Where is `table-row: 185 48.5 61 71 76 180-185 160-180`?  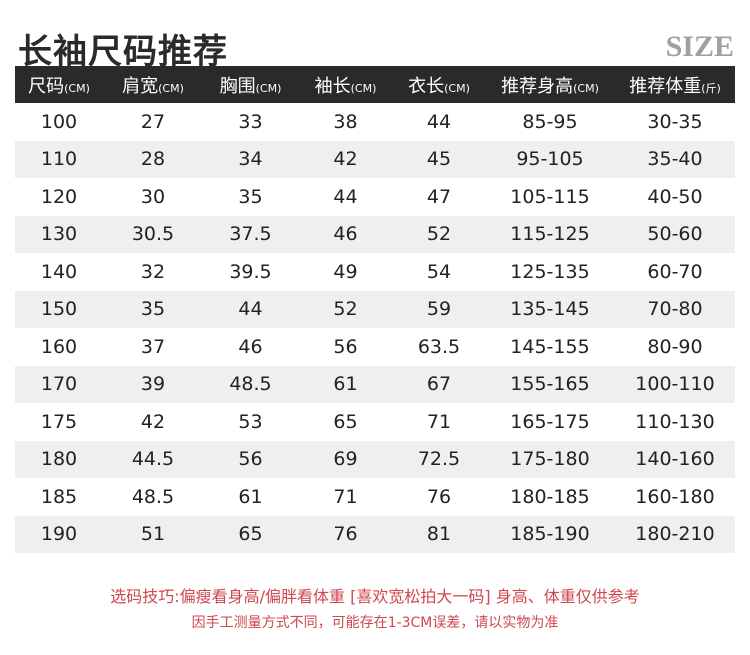
table-row: 185 48.5 61 71 76 180-185 160-180 is located at coordinates (375, 497).